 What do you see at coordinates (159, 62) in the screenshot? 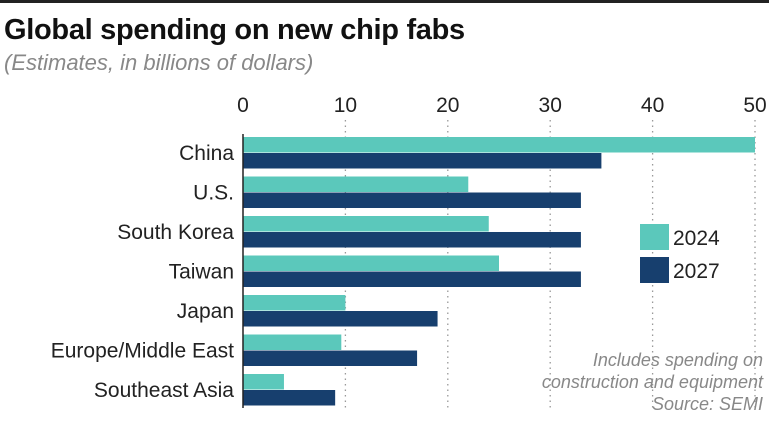
I see `chart-subtitle: (Estimates, in billions of dollars)` at bounding box center [159, 62].